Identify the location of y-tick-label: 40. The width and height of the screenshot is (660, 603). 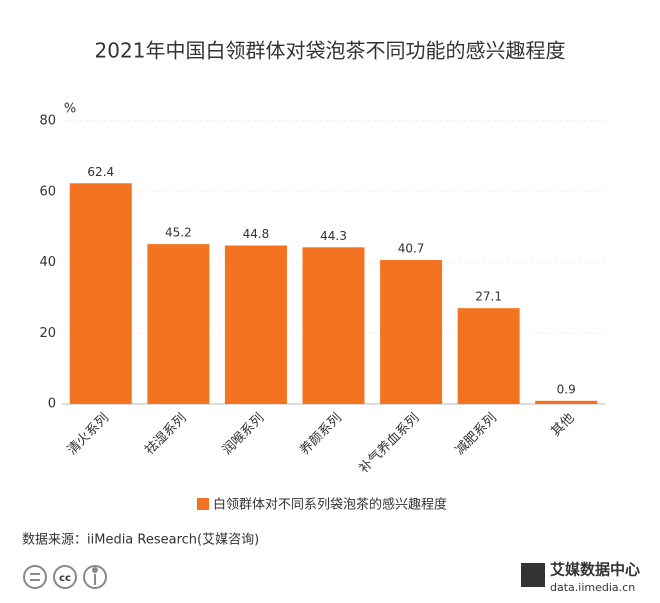
(47, 262).